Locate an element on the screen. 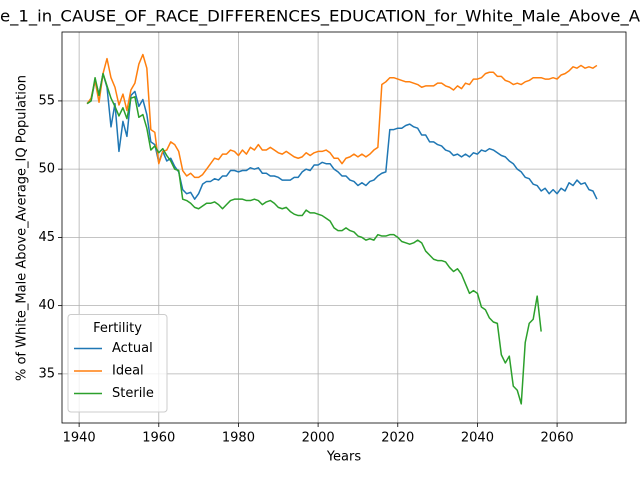 The image size is (640, 480). legend-box is located at coordinates (117, 363).